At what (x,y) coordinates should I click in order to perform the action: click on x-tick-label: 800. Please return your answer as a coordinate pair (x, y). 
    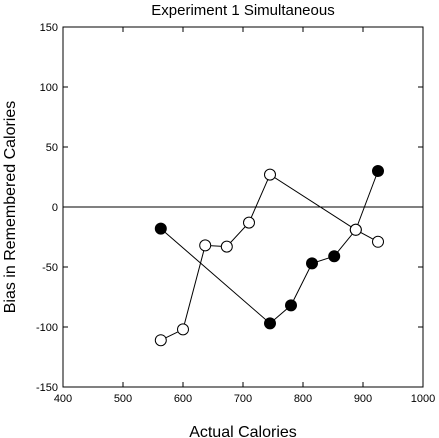
    Looking at the image, I should click on (303, 399).